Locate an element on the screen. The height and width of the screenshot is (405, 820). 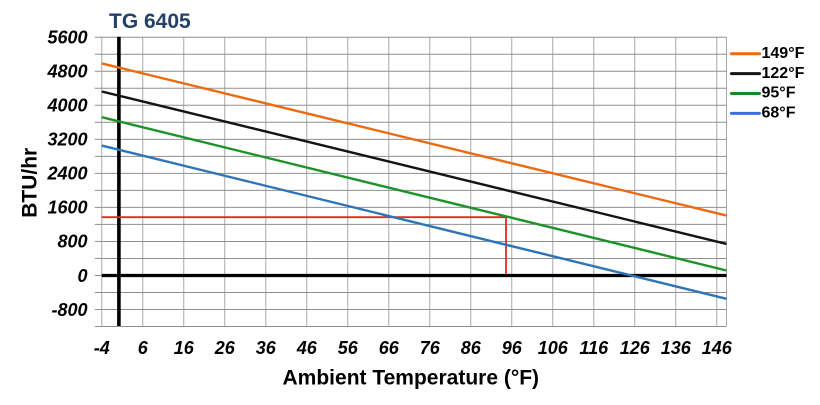
svg-text: 36 is located at coordinates (266, 348).